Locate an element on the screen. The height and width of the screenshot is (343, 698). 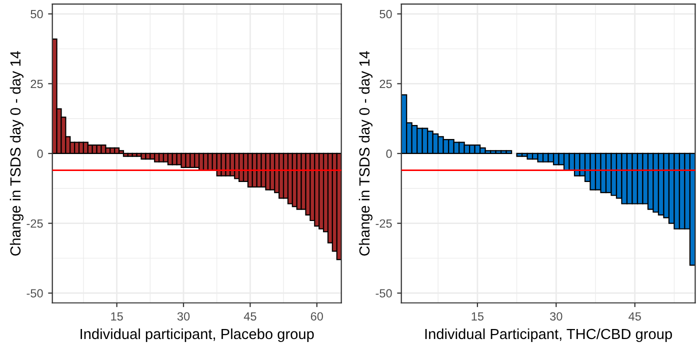
x-axis-title: Individual participant, Placebo group is located at coordinates (197, 335).